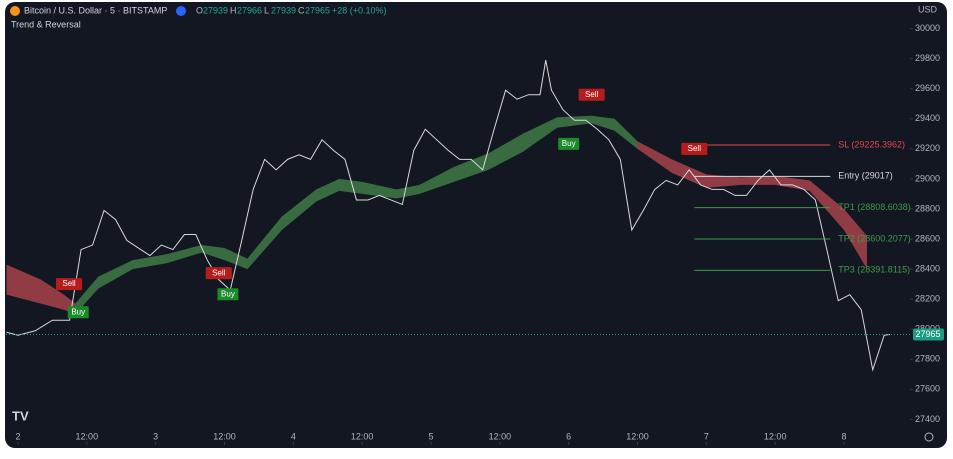  What do you see at coordinates (431, 436) in the screenshot?
I see `x-tick-label: 5` at bounding box center [431, 436].